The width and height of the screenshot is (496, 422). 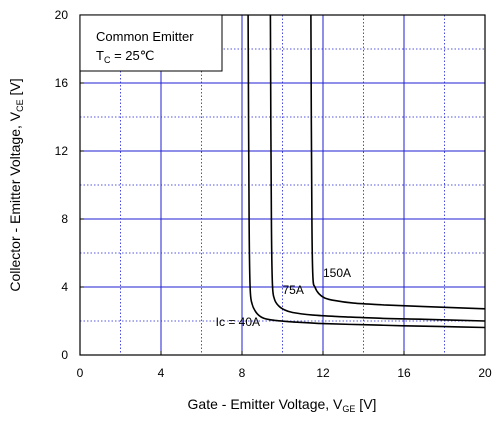 I want to click on x-axis-label-sub: GE, so click(x=348, y=409).